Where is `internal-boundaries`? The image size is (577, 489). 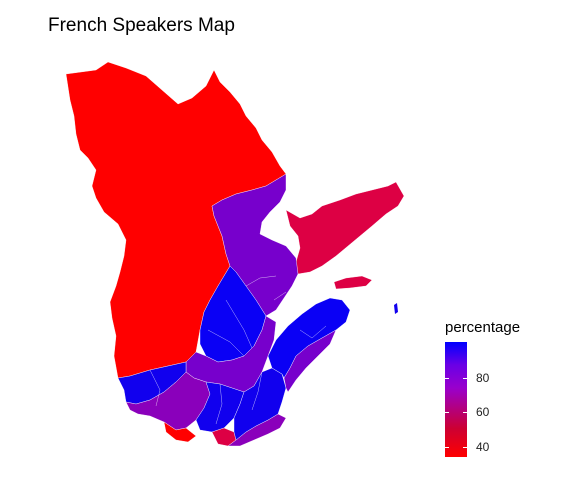
internal-boundaries is located at coordinates (238, 350).